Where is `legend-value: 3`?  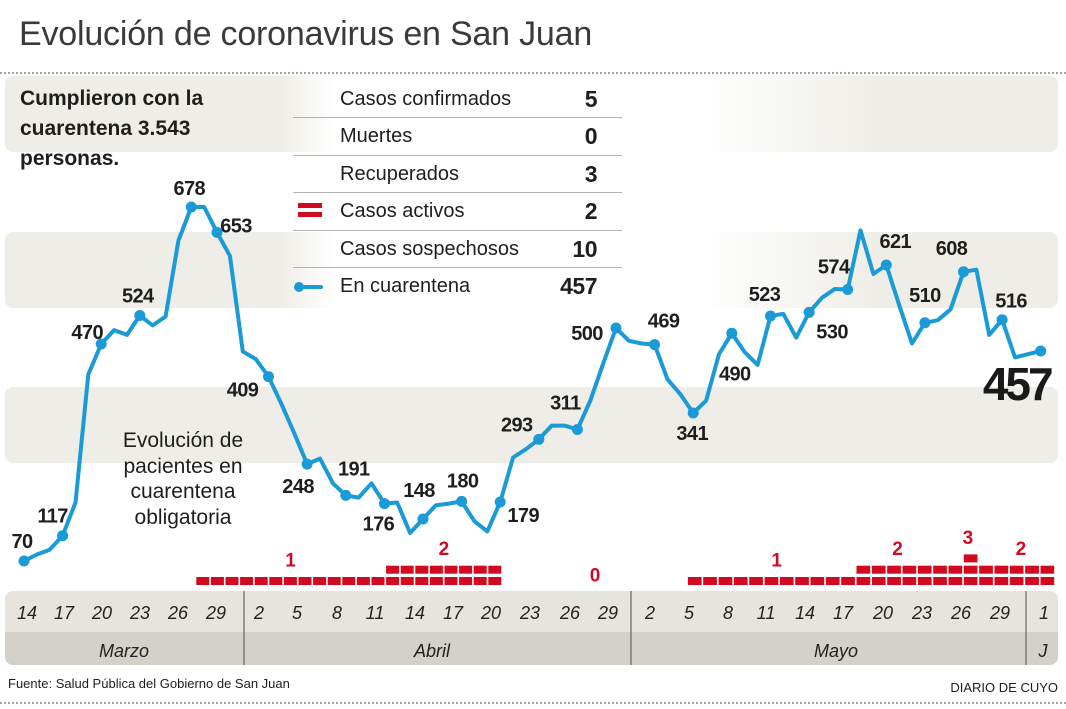
legend-value: 3 is located at coordinates (591, 173).